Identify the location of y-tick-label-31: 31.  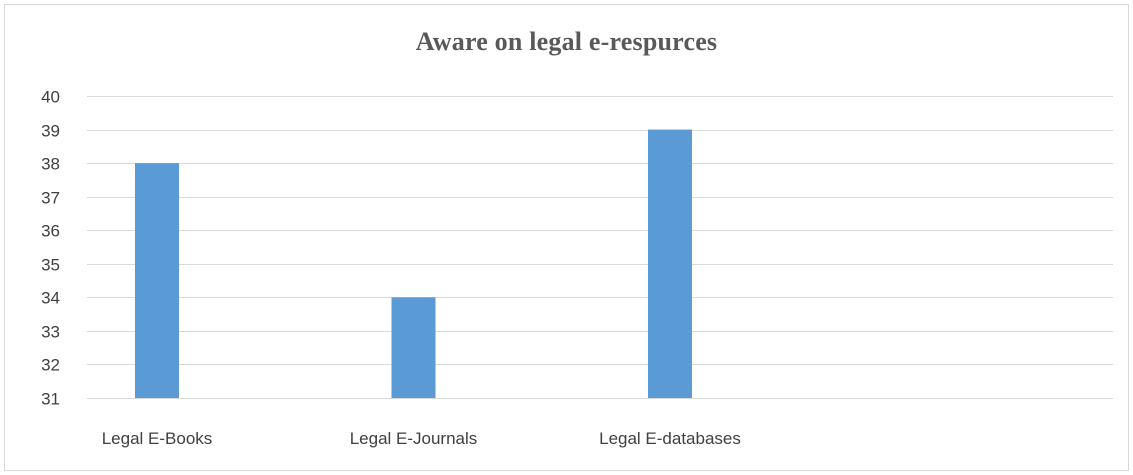
(50, 399).